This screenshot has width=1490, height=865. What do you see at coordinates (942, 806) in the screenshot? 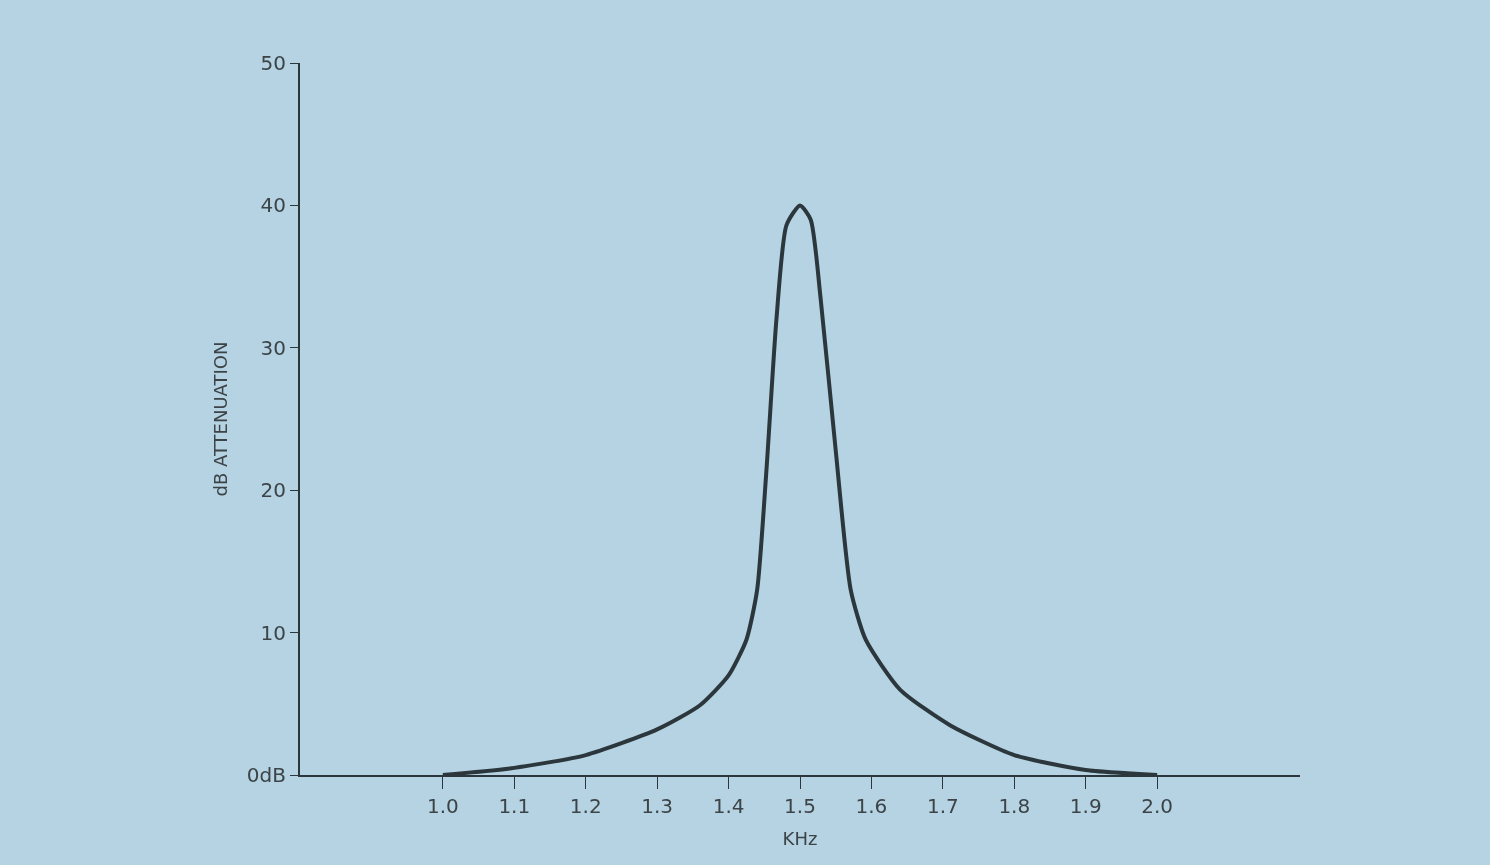
I see `x-tick-label: 1.7` at bounding box center [942, 806].